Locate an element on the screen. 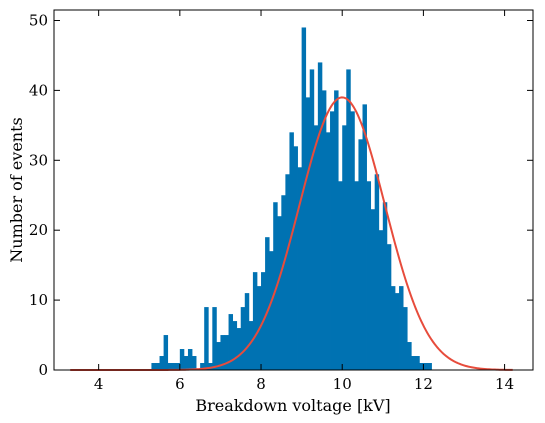 This screenshot has height=423, width=545. y-tick-label: 20 is located at coordinates (38, 230).